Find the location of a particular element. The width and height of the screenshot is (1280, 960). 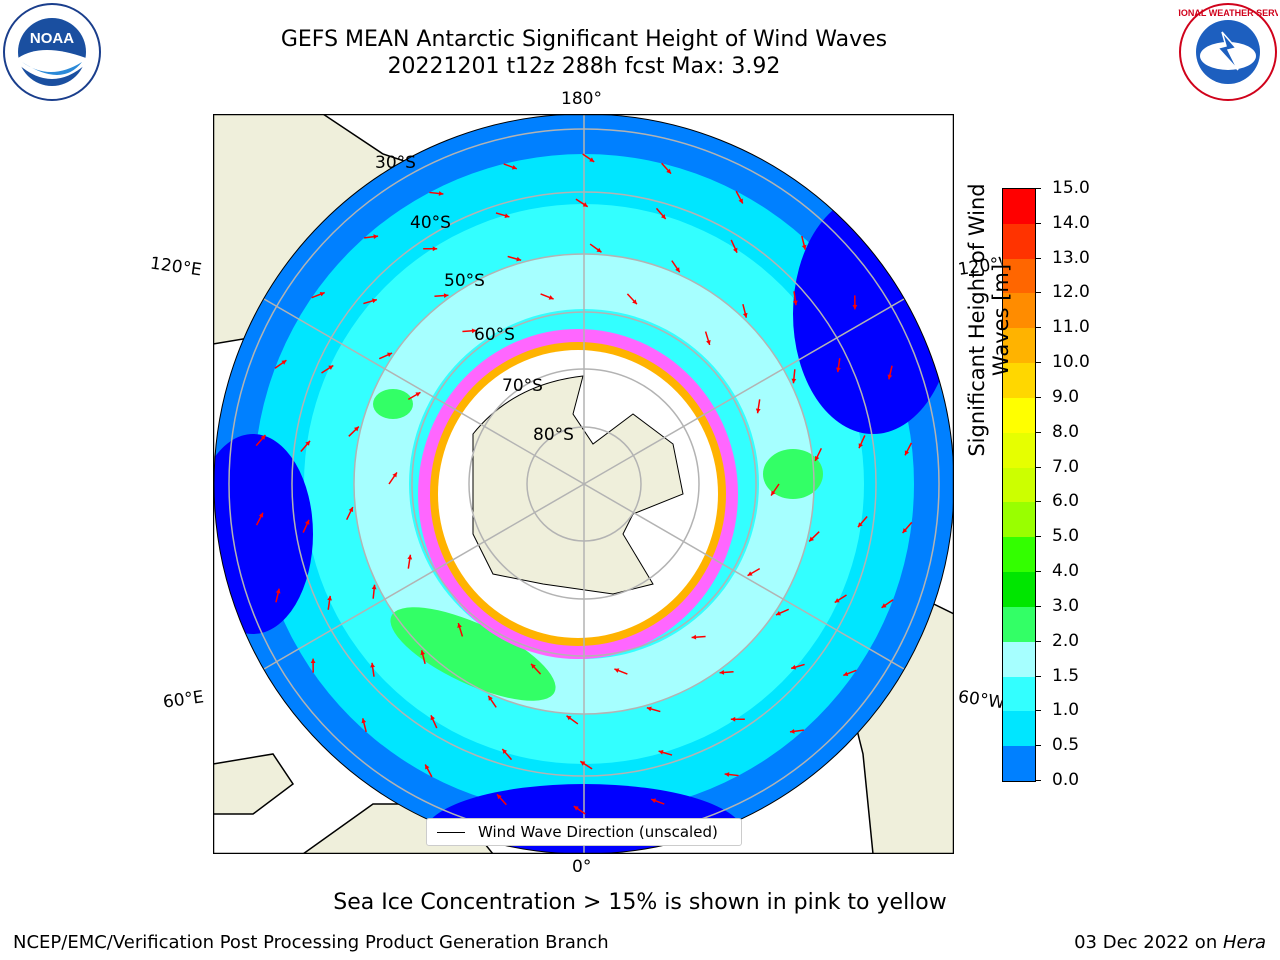

colorbar-tick-label: 9.0 is located at coordinates (1066, 396).